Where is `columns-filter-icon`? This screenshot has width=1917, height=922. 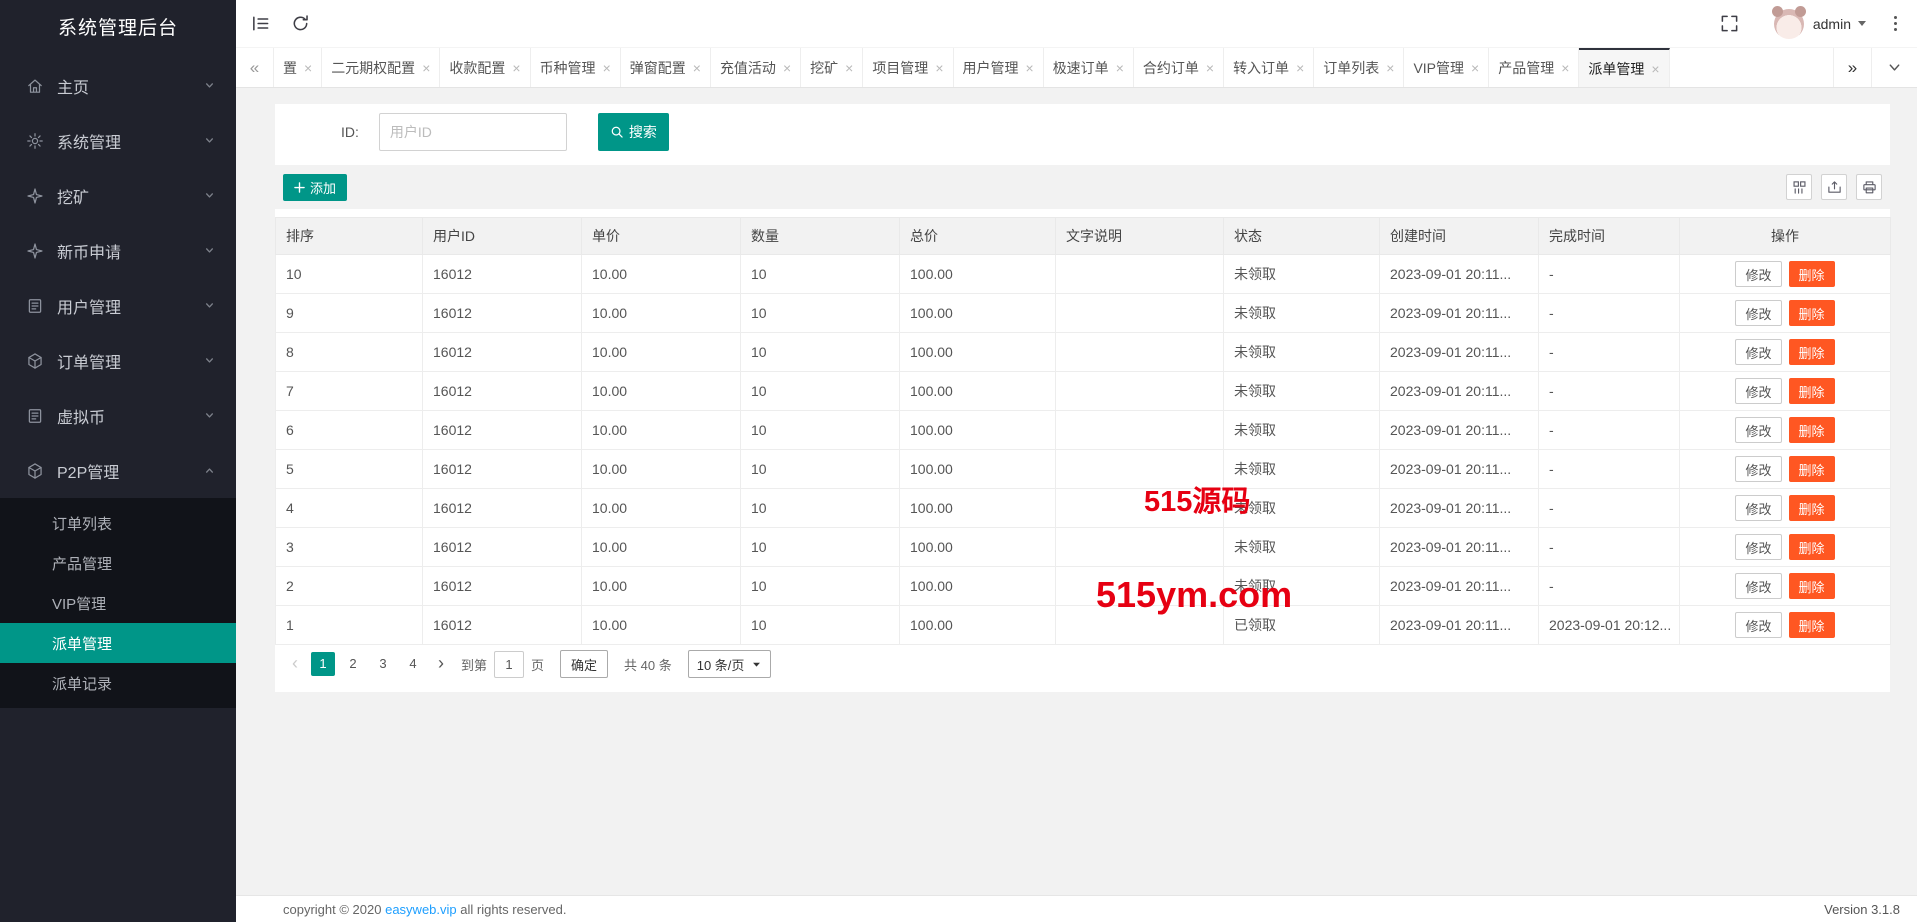
columns-filter-icon is located at coordinates (1799, 187).